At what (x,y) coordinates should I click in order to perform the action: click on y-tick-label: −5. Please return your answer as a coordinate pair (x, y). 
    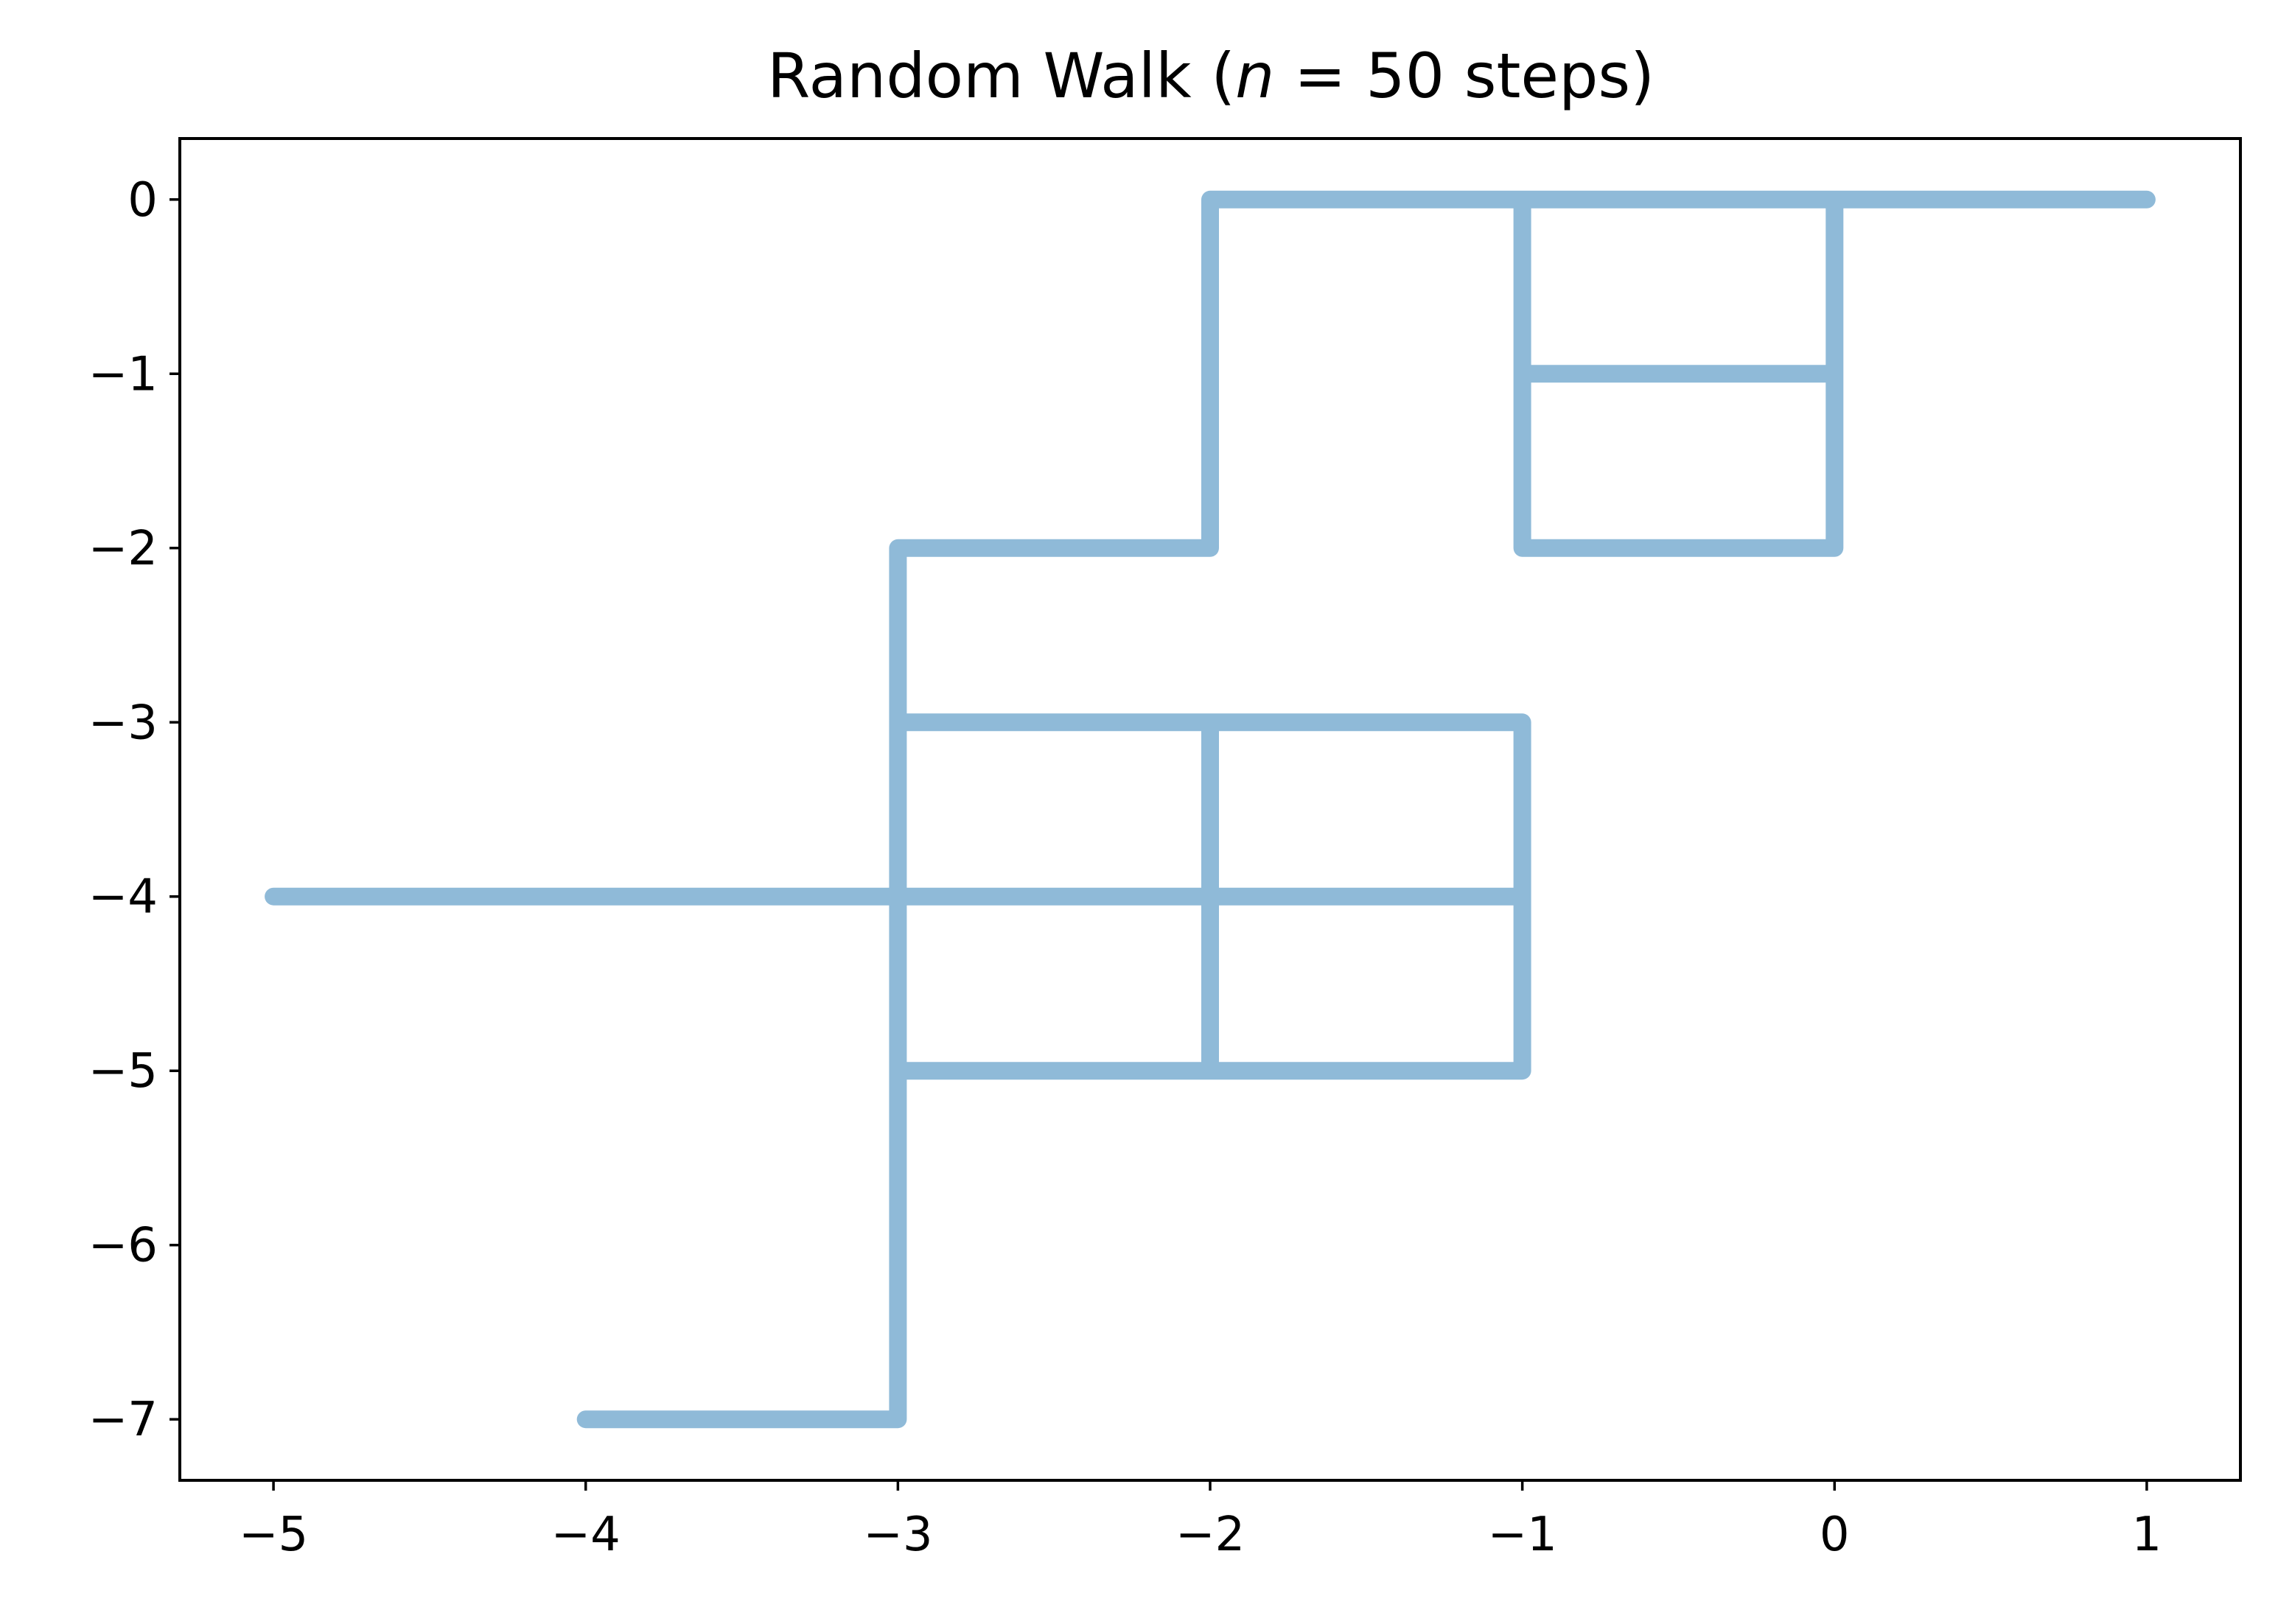
    Looking at the image, I should click on (123, 1071).